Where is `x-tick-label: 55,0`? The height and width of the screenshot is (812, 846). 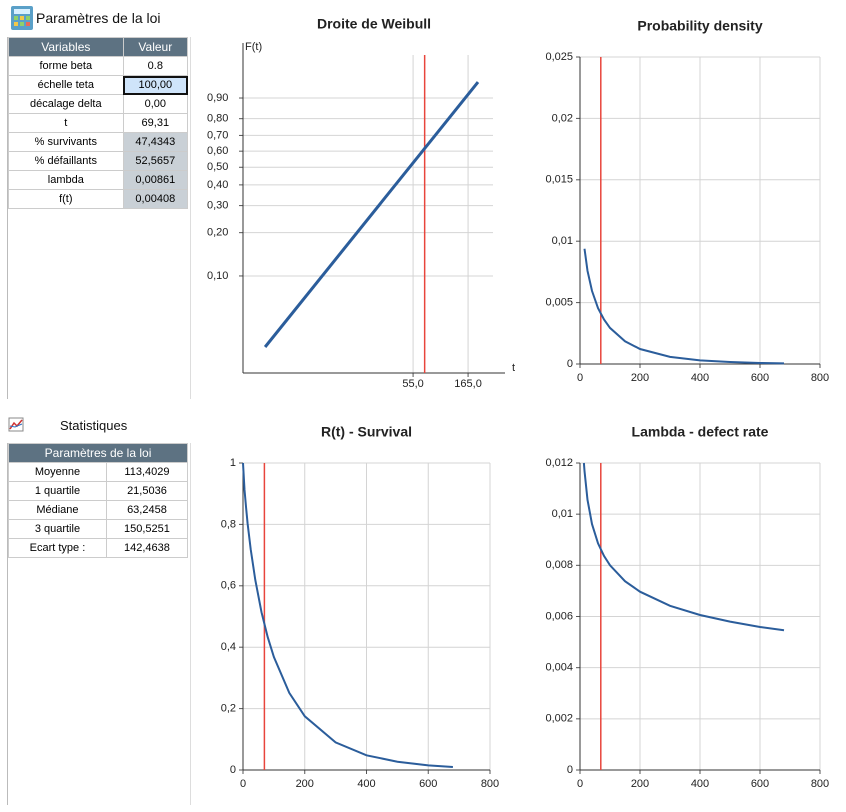 x-tick-label: 55,0 is located at coordinates (412, 384).